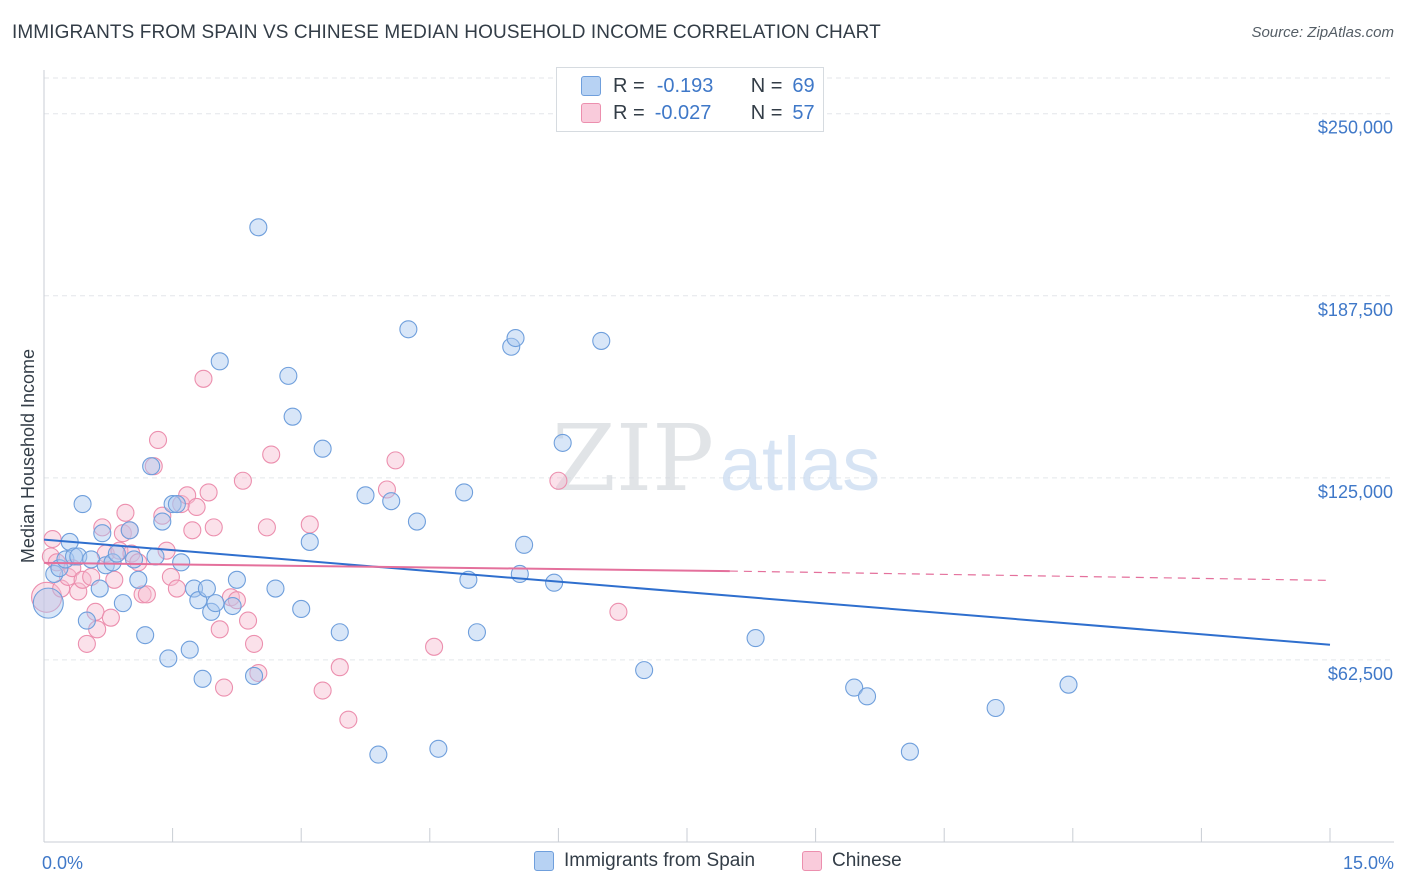 The height and width of the screenshot is (892, 1406). What do you see at coordinates (660, 860) in the screenshot?
I see `bottom-legend-label-spain: Immigrants from Spain` at bounding box center [660, 860].